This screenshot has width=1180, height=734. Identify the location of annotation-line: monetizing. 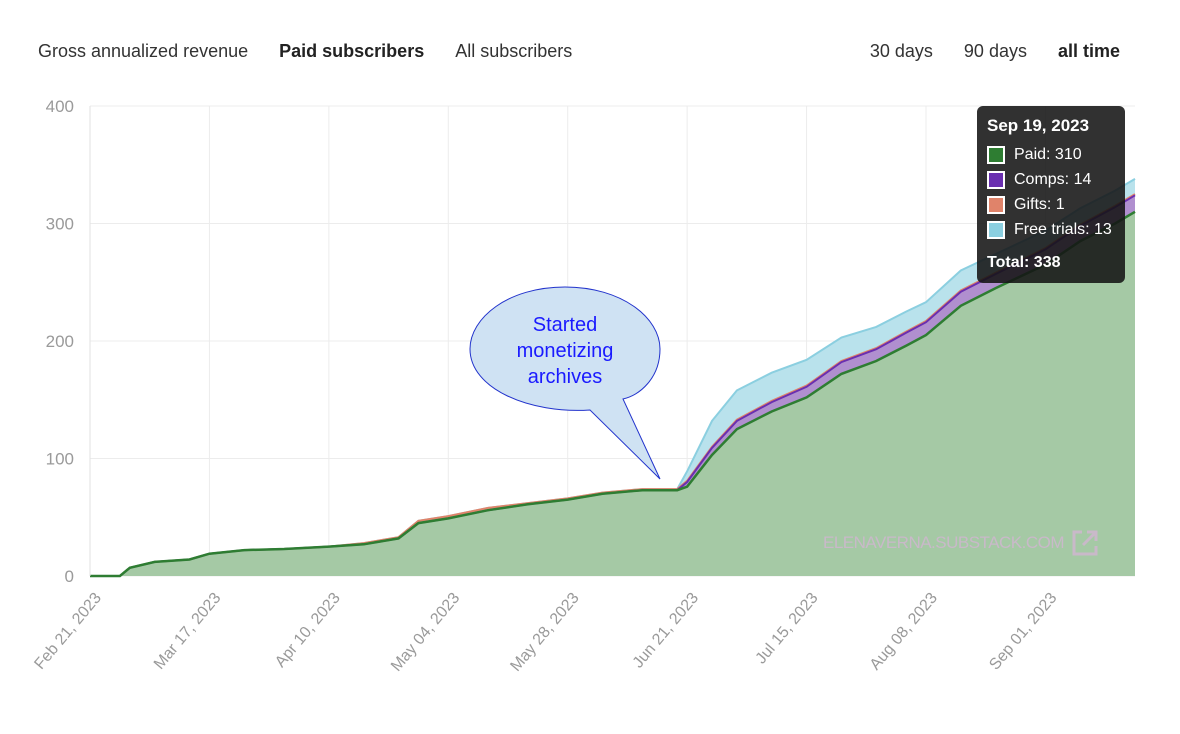
(565, 351).